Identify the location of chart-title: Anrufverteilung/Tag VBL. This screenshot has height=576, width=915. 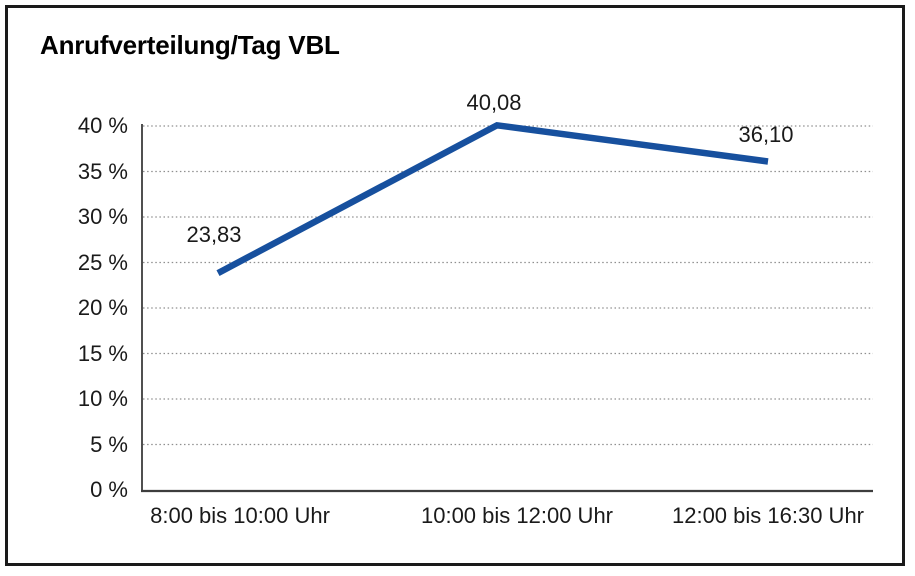
(190, 45).